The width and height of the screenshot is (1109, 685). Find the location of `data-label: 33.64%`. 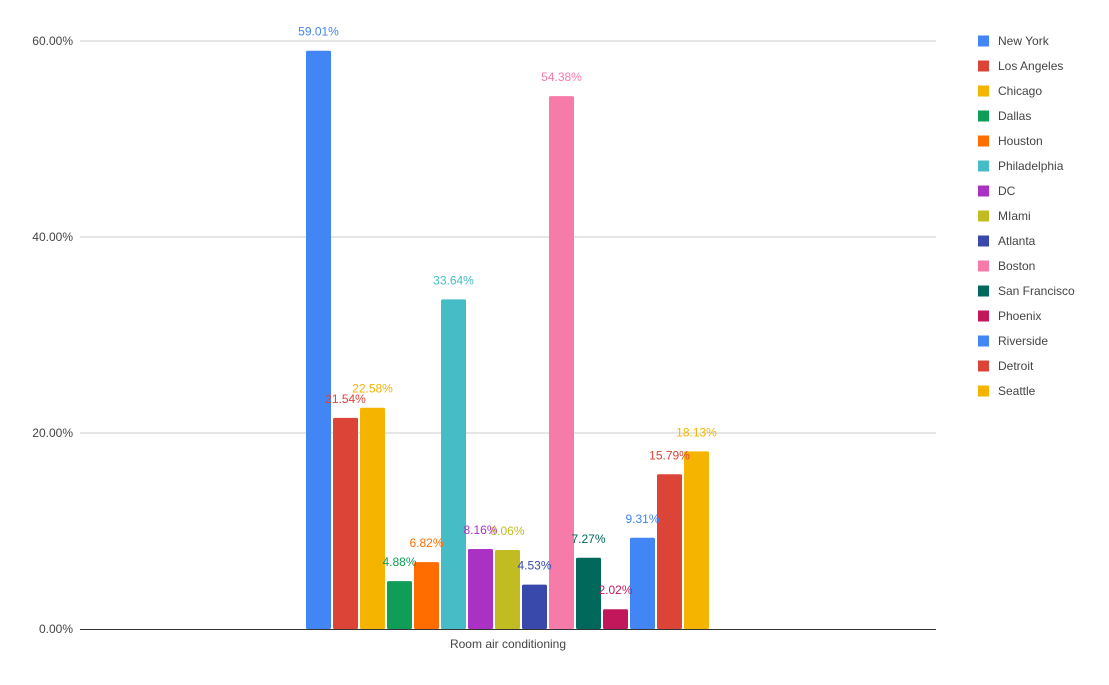

data-label: 33.64% is located at coordinates (453, 280).